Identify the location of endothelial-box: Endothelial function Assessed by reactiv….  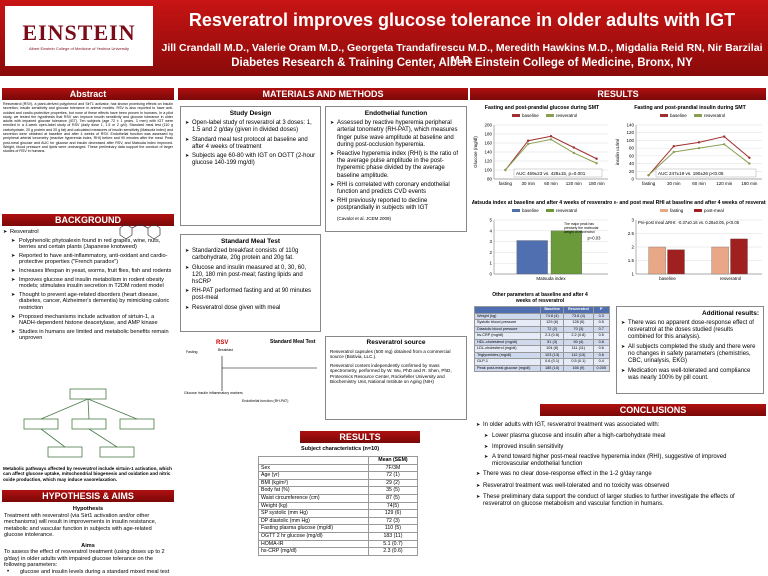
(396, 169).